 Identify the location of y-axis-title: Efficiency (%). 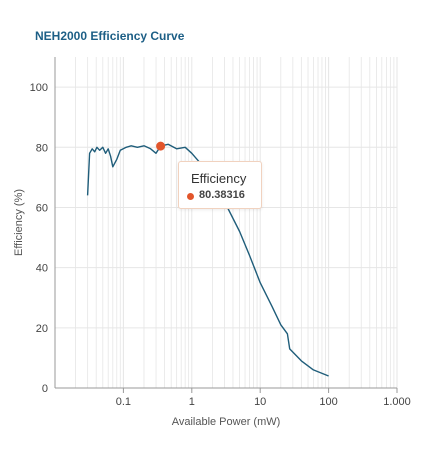
(19, 222).